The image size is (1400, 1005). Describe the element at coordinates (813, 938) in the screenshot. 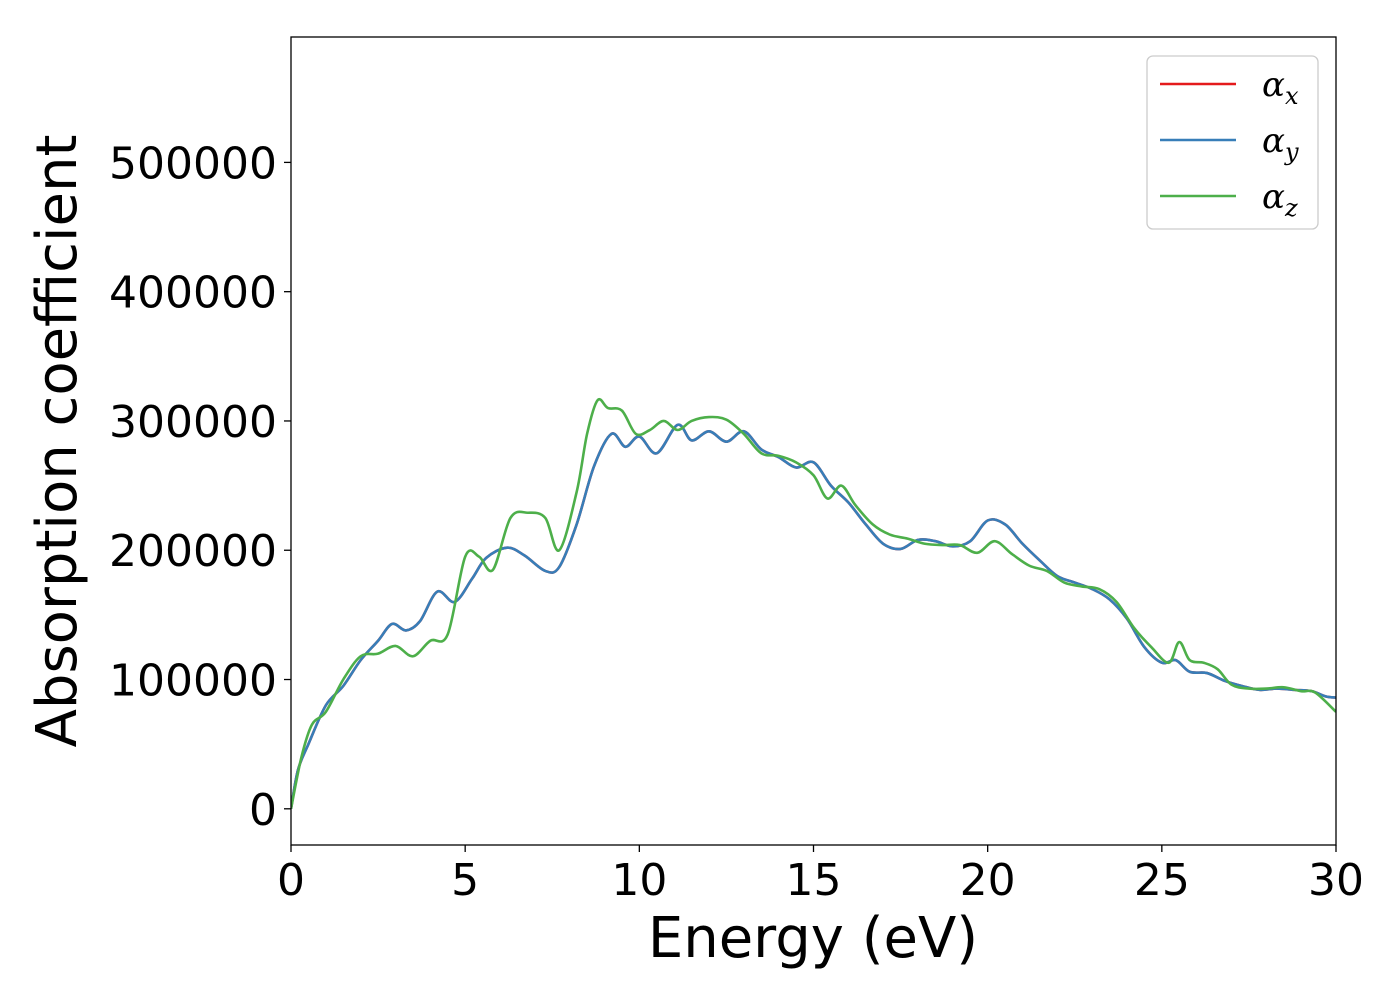

I see `x-axis-label: Energy (eV)` at that location.